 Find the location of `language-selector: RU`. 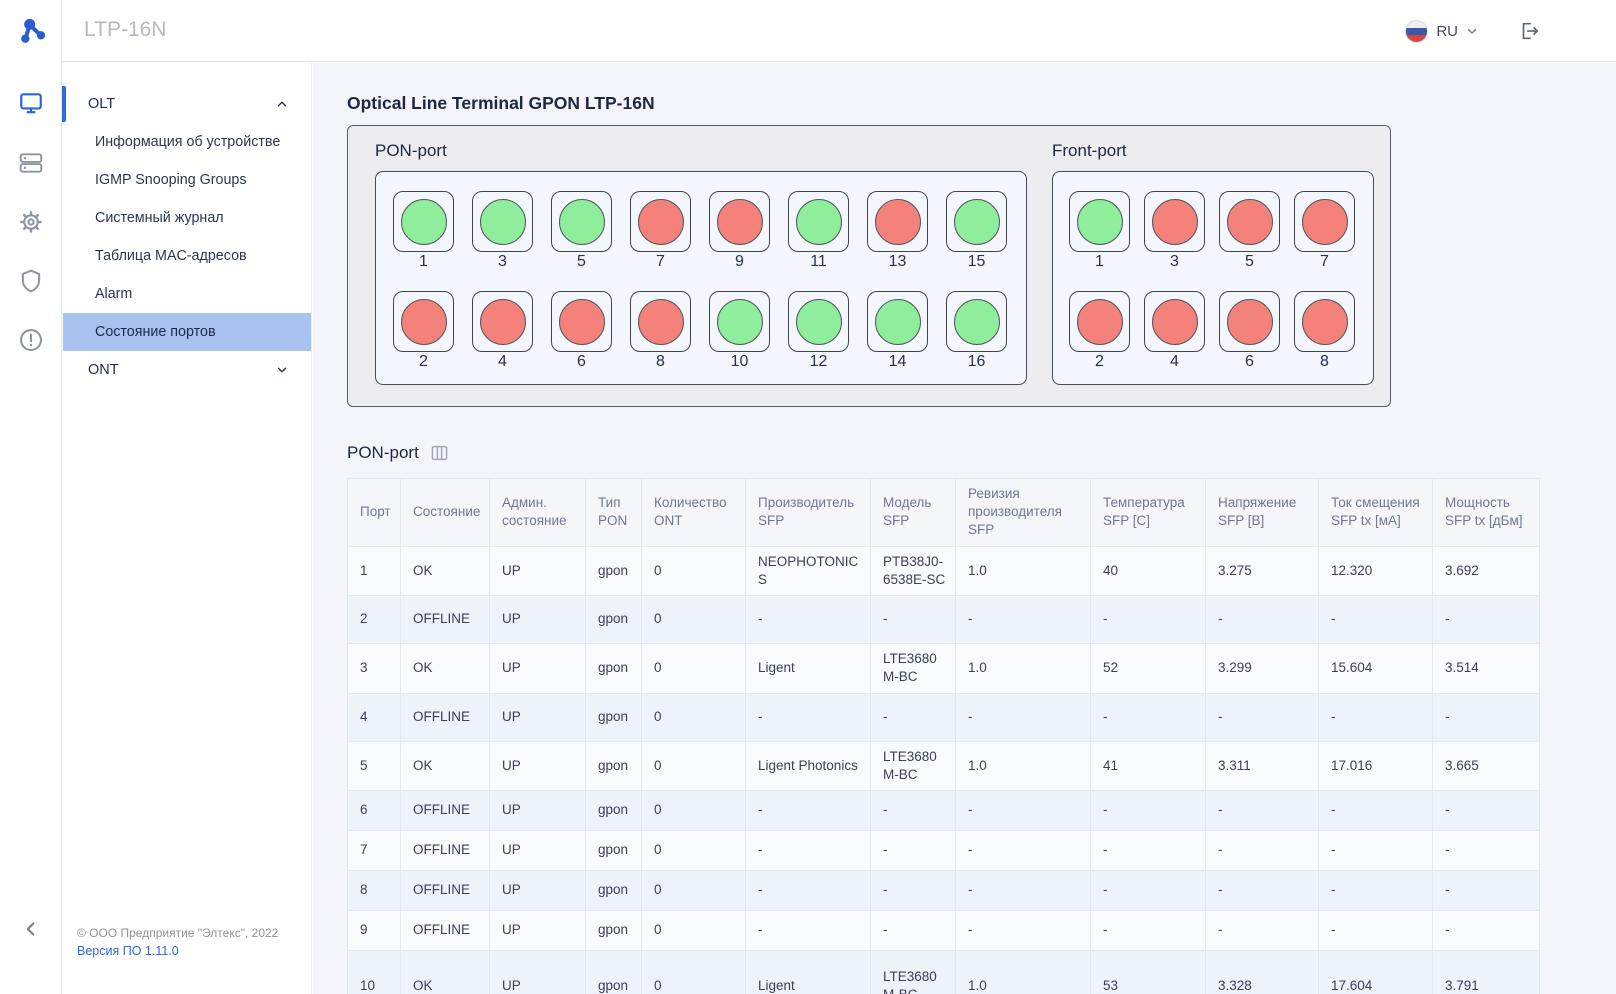

language-selector: RU is located at coordinates (1441, 31).